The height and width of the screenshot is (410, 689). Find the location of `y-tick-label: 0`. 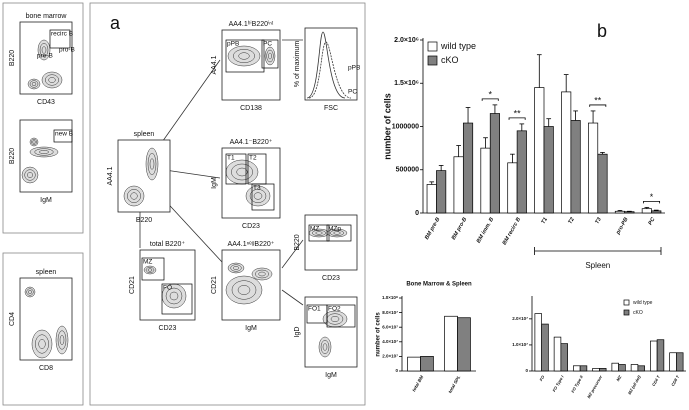

y-tick-label: 0 is located at coordinates (417, 213).